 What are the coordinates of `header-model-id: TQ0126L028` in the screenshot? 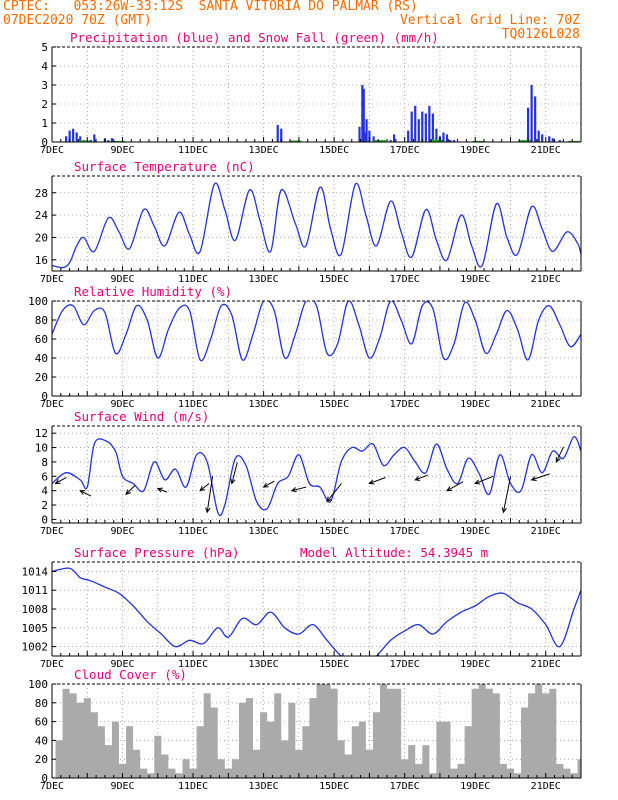 It's located at (540, 34).